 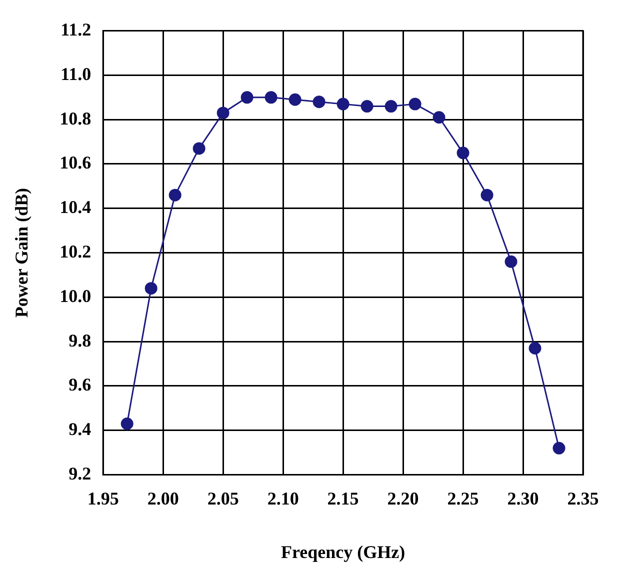 What do you see at coordinates (523, 498) in the screenshot?
I see `x-tick-label: 2.30` at bounding box center [523, 498].